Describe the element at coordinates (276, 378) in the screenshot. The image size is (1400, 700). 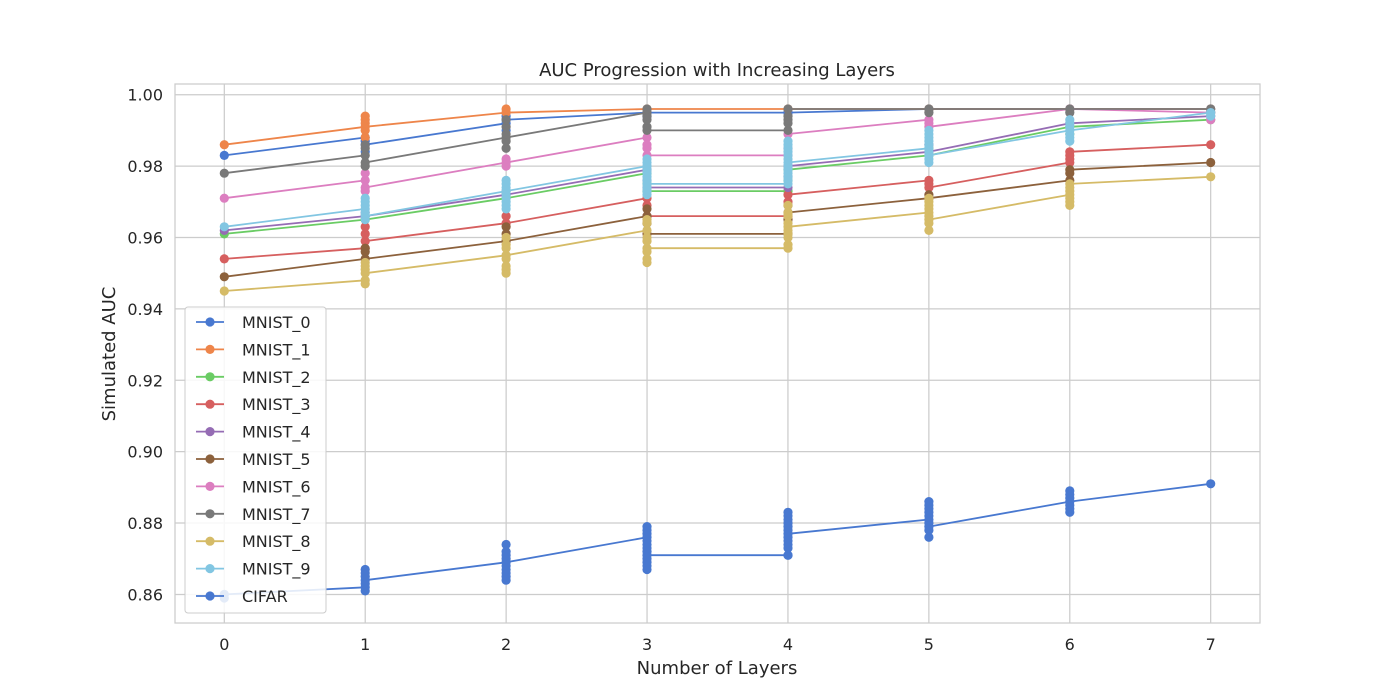
I see `legend-label: MNIST_2` at that location.